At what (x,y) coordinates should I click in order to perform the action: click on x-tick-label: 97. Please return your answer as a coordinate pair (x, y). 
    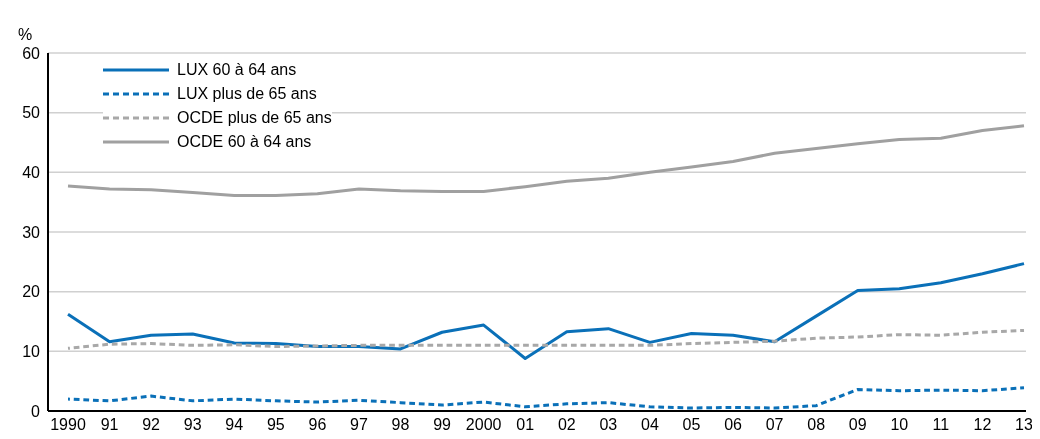
    Looking at the image, I should click on (359, 425).